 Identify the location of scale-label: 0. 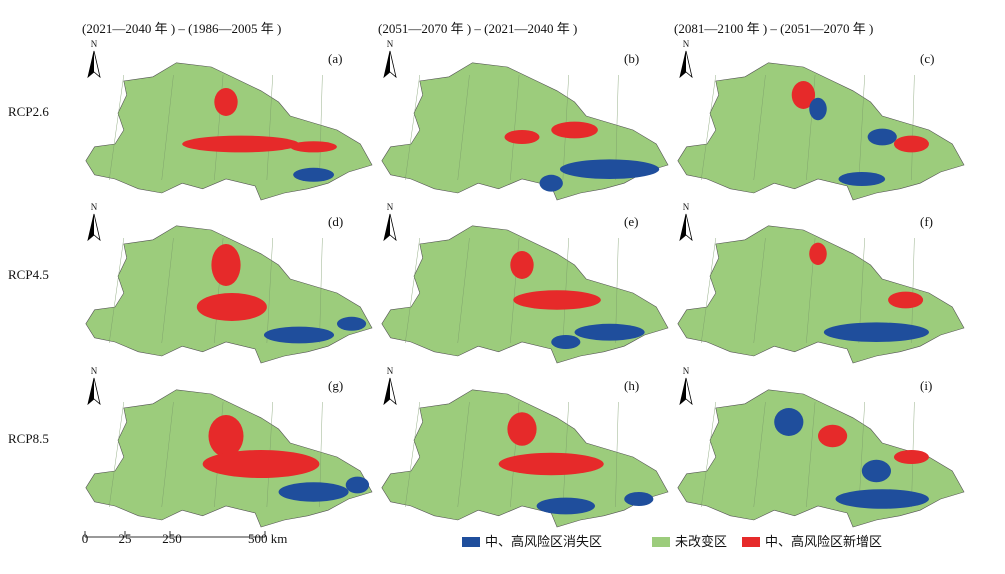
(85, 538).